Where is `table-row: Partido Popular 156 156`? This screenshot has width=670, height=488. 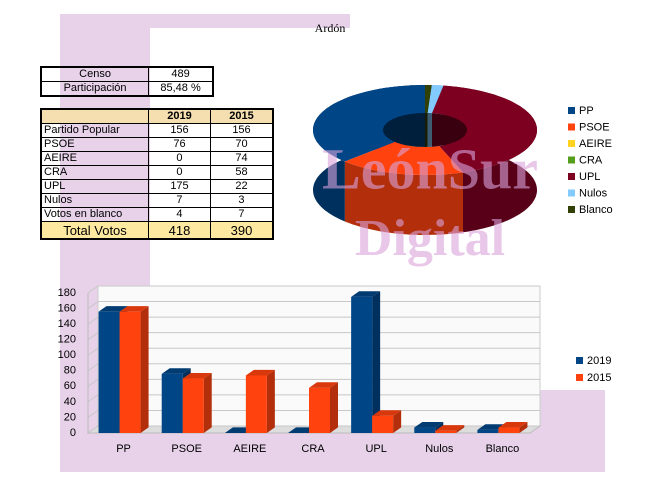 table-row: Partido Popular 156 156 is located at coordinates (157, 130).